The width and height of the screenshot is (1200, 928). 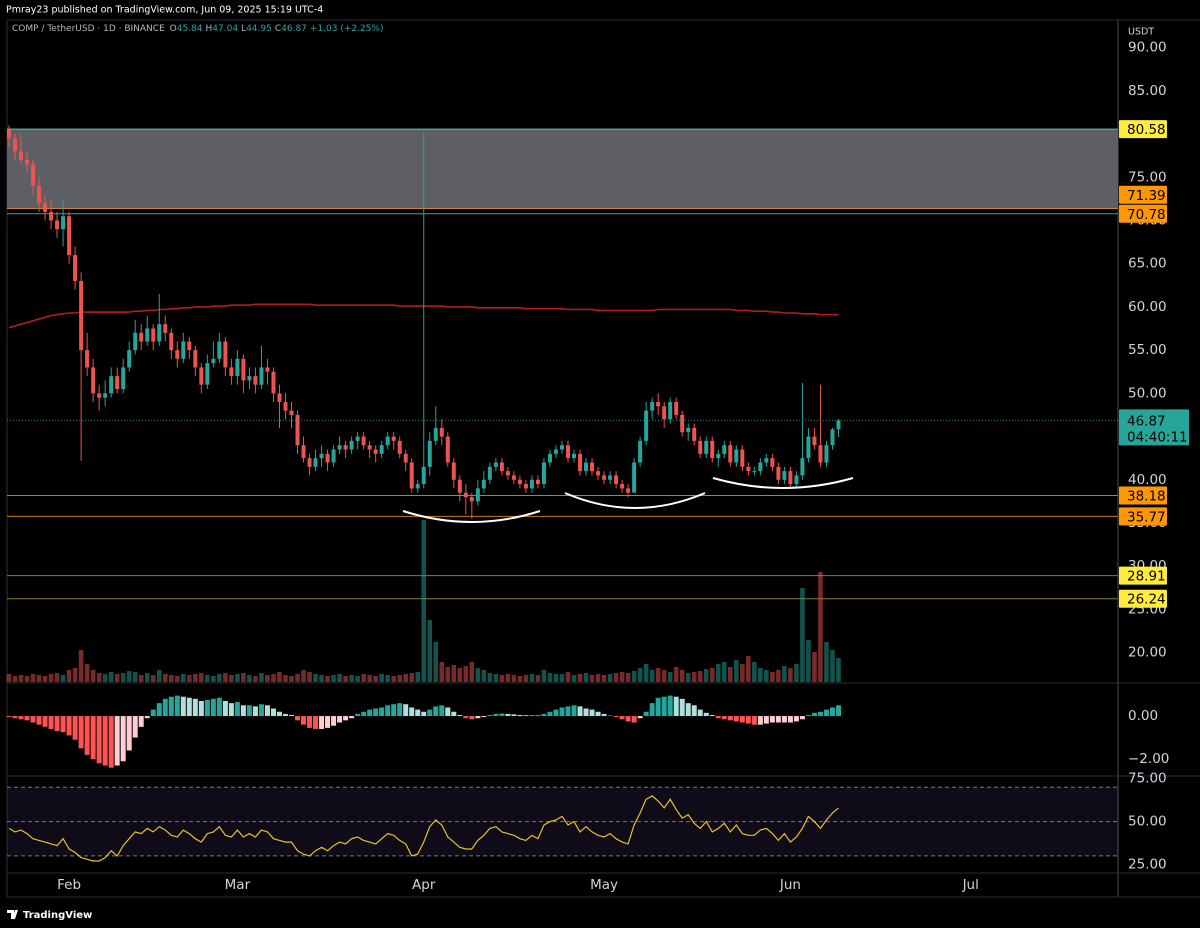 I want to click on level-label: 26.24, so click(x=1146, y=600).